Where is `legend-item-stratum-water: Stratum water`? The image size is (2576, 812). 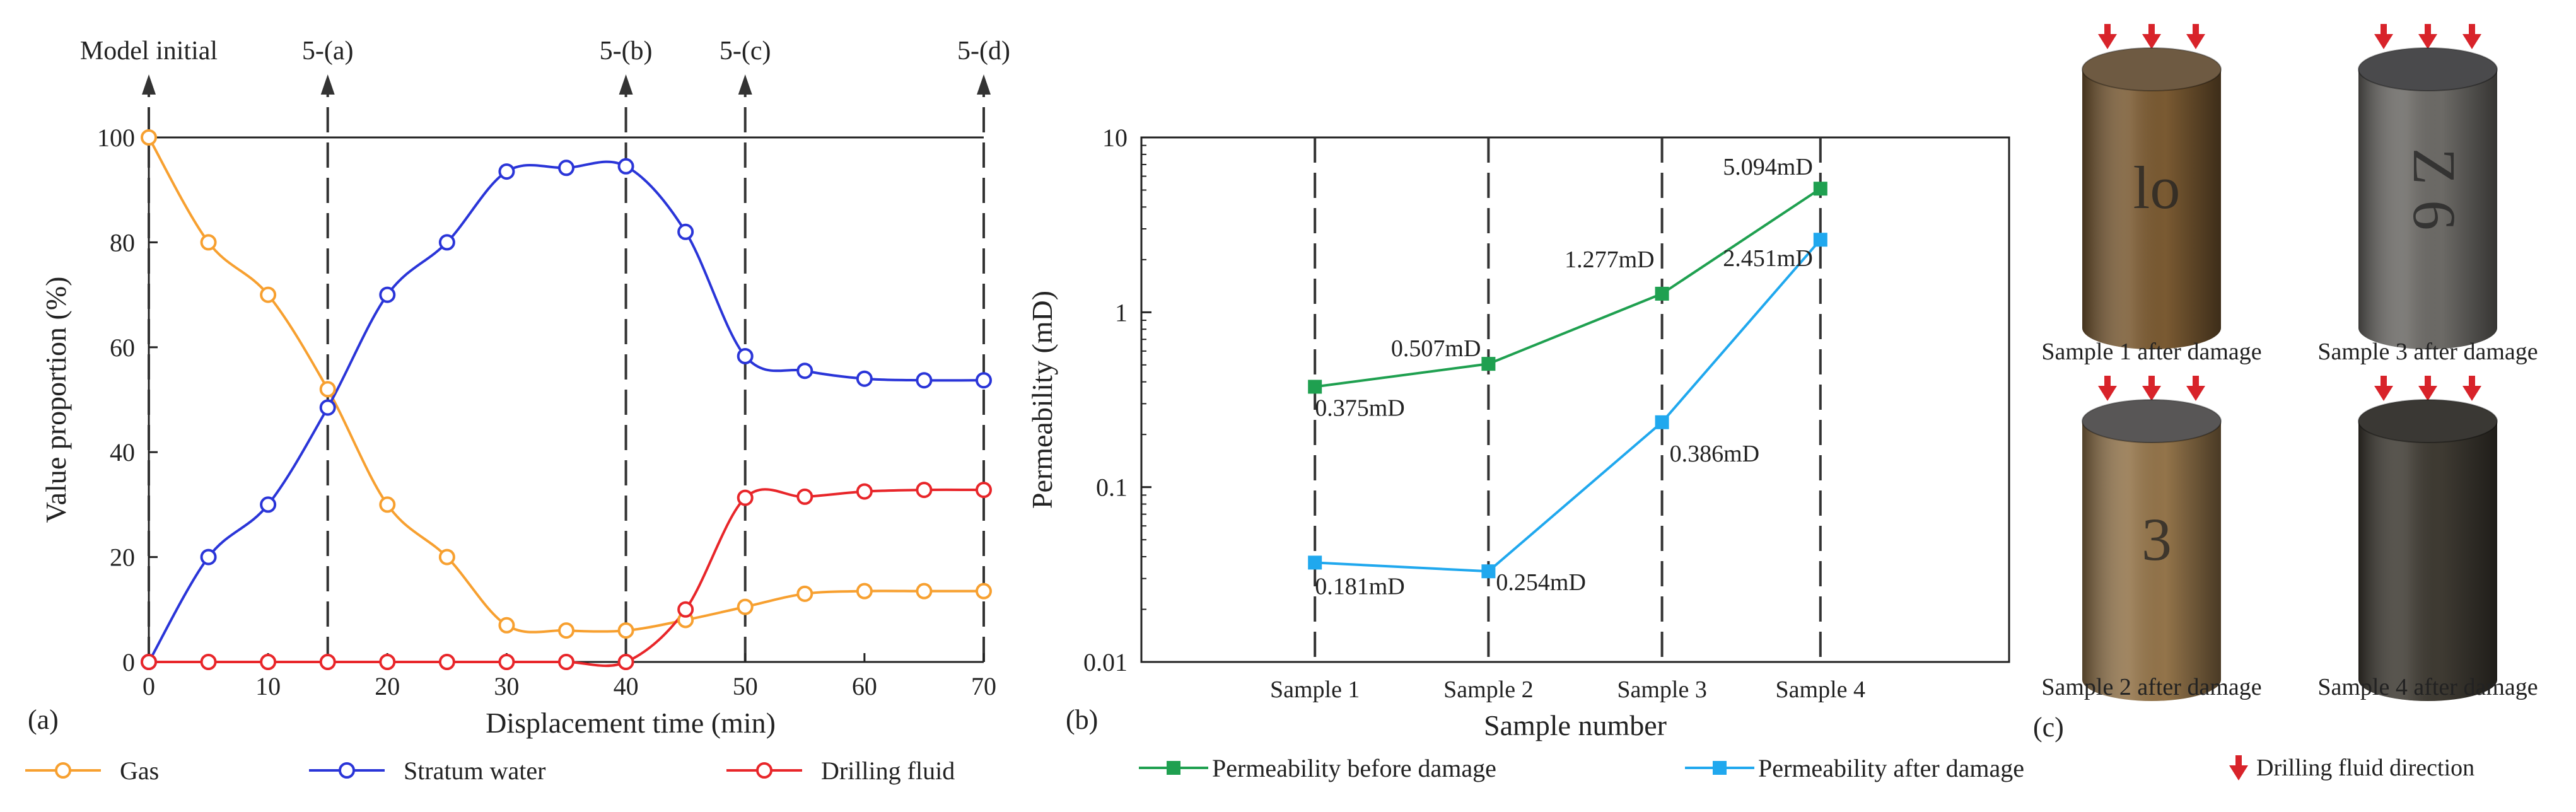
legend-item-stratum-water: Stratum water is located at coordinates (428, 771).